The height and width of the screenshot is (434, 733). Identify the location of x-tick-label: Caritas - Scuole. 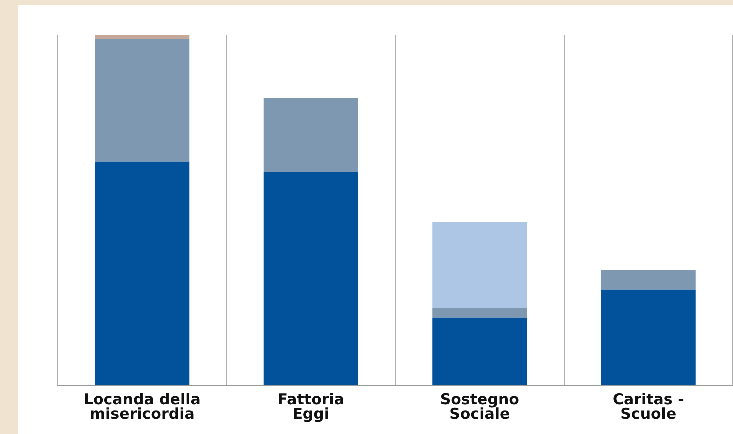
(648, 406).